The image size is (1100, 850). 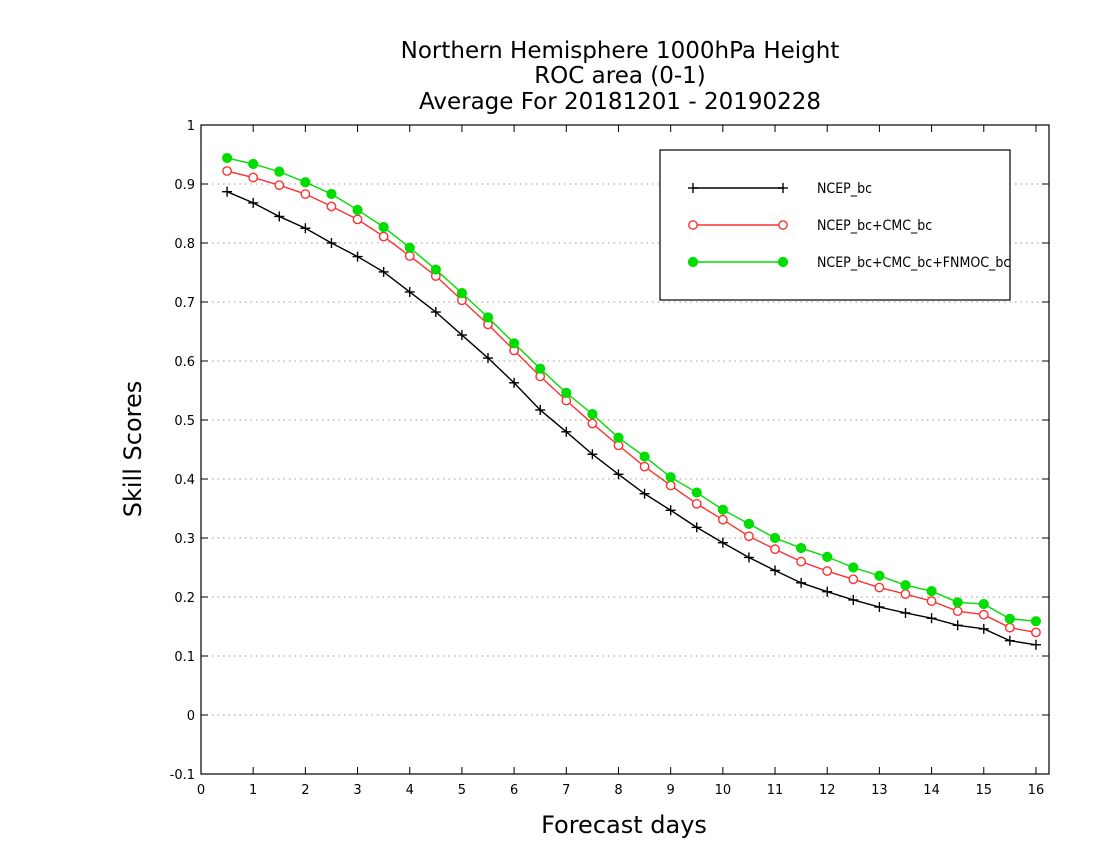 What do you see at coordinates (620, 51) in the screenshot?
I see `chart-title-line-1: Northern Hemisphere 1000hPa Height` at bounding box center [620, 51].